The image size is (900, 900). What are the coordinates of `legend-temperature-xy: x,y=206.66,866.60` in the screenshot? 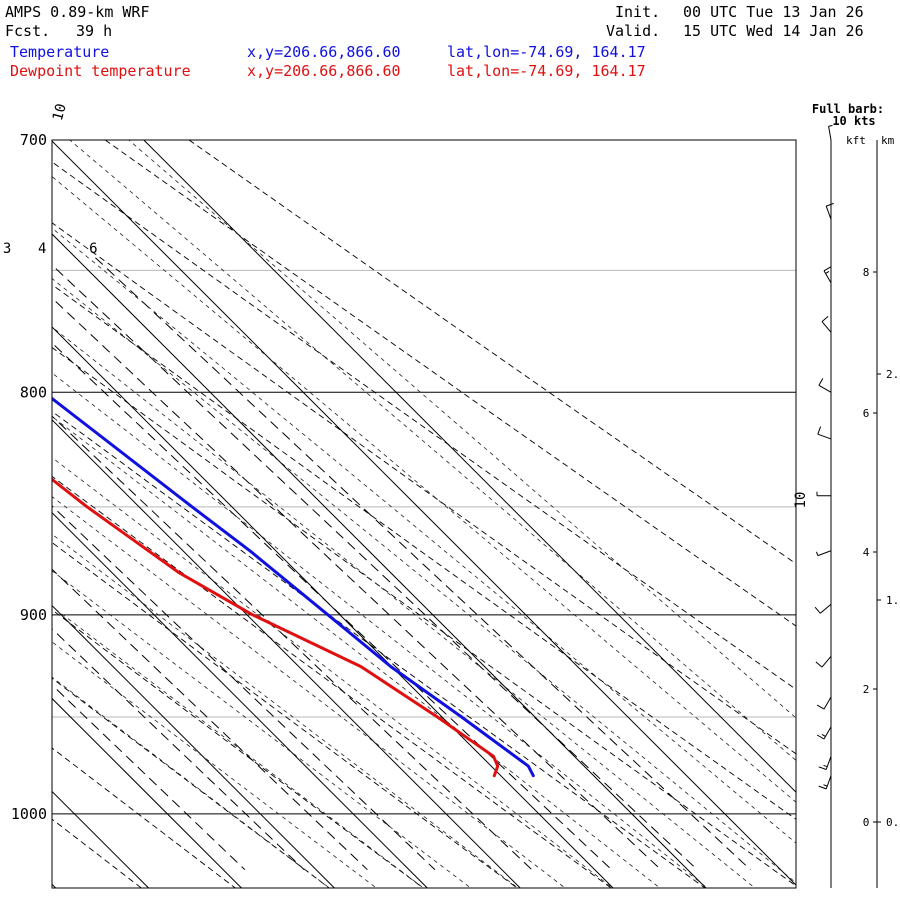 It's located at (324, 52).